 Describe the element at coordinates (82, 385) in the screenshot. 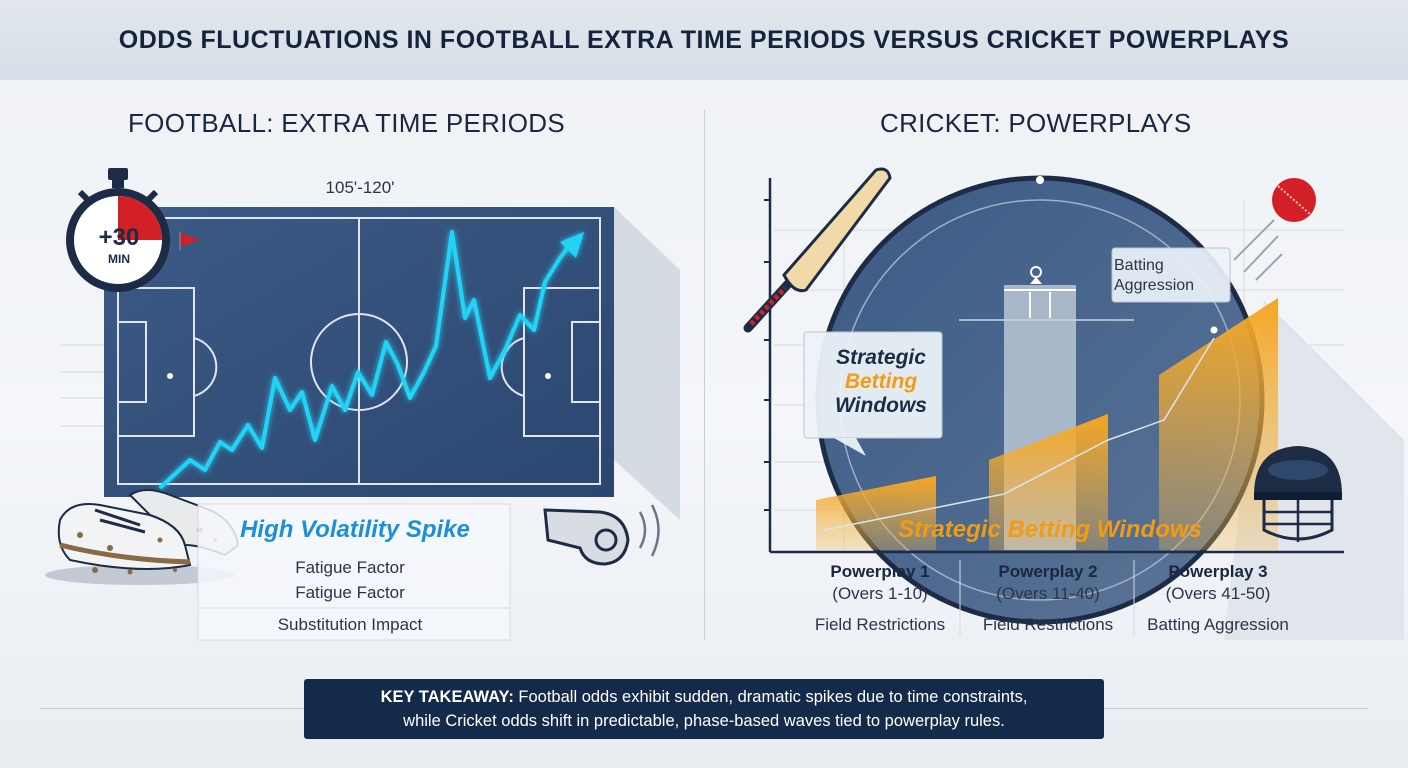

I see `background-grid` at that location.